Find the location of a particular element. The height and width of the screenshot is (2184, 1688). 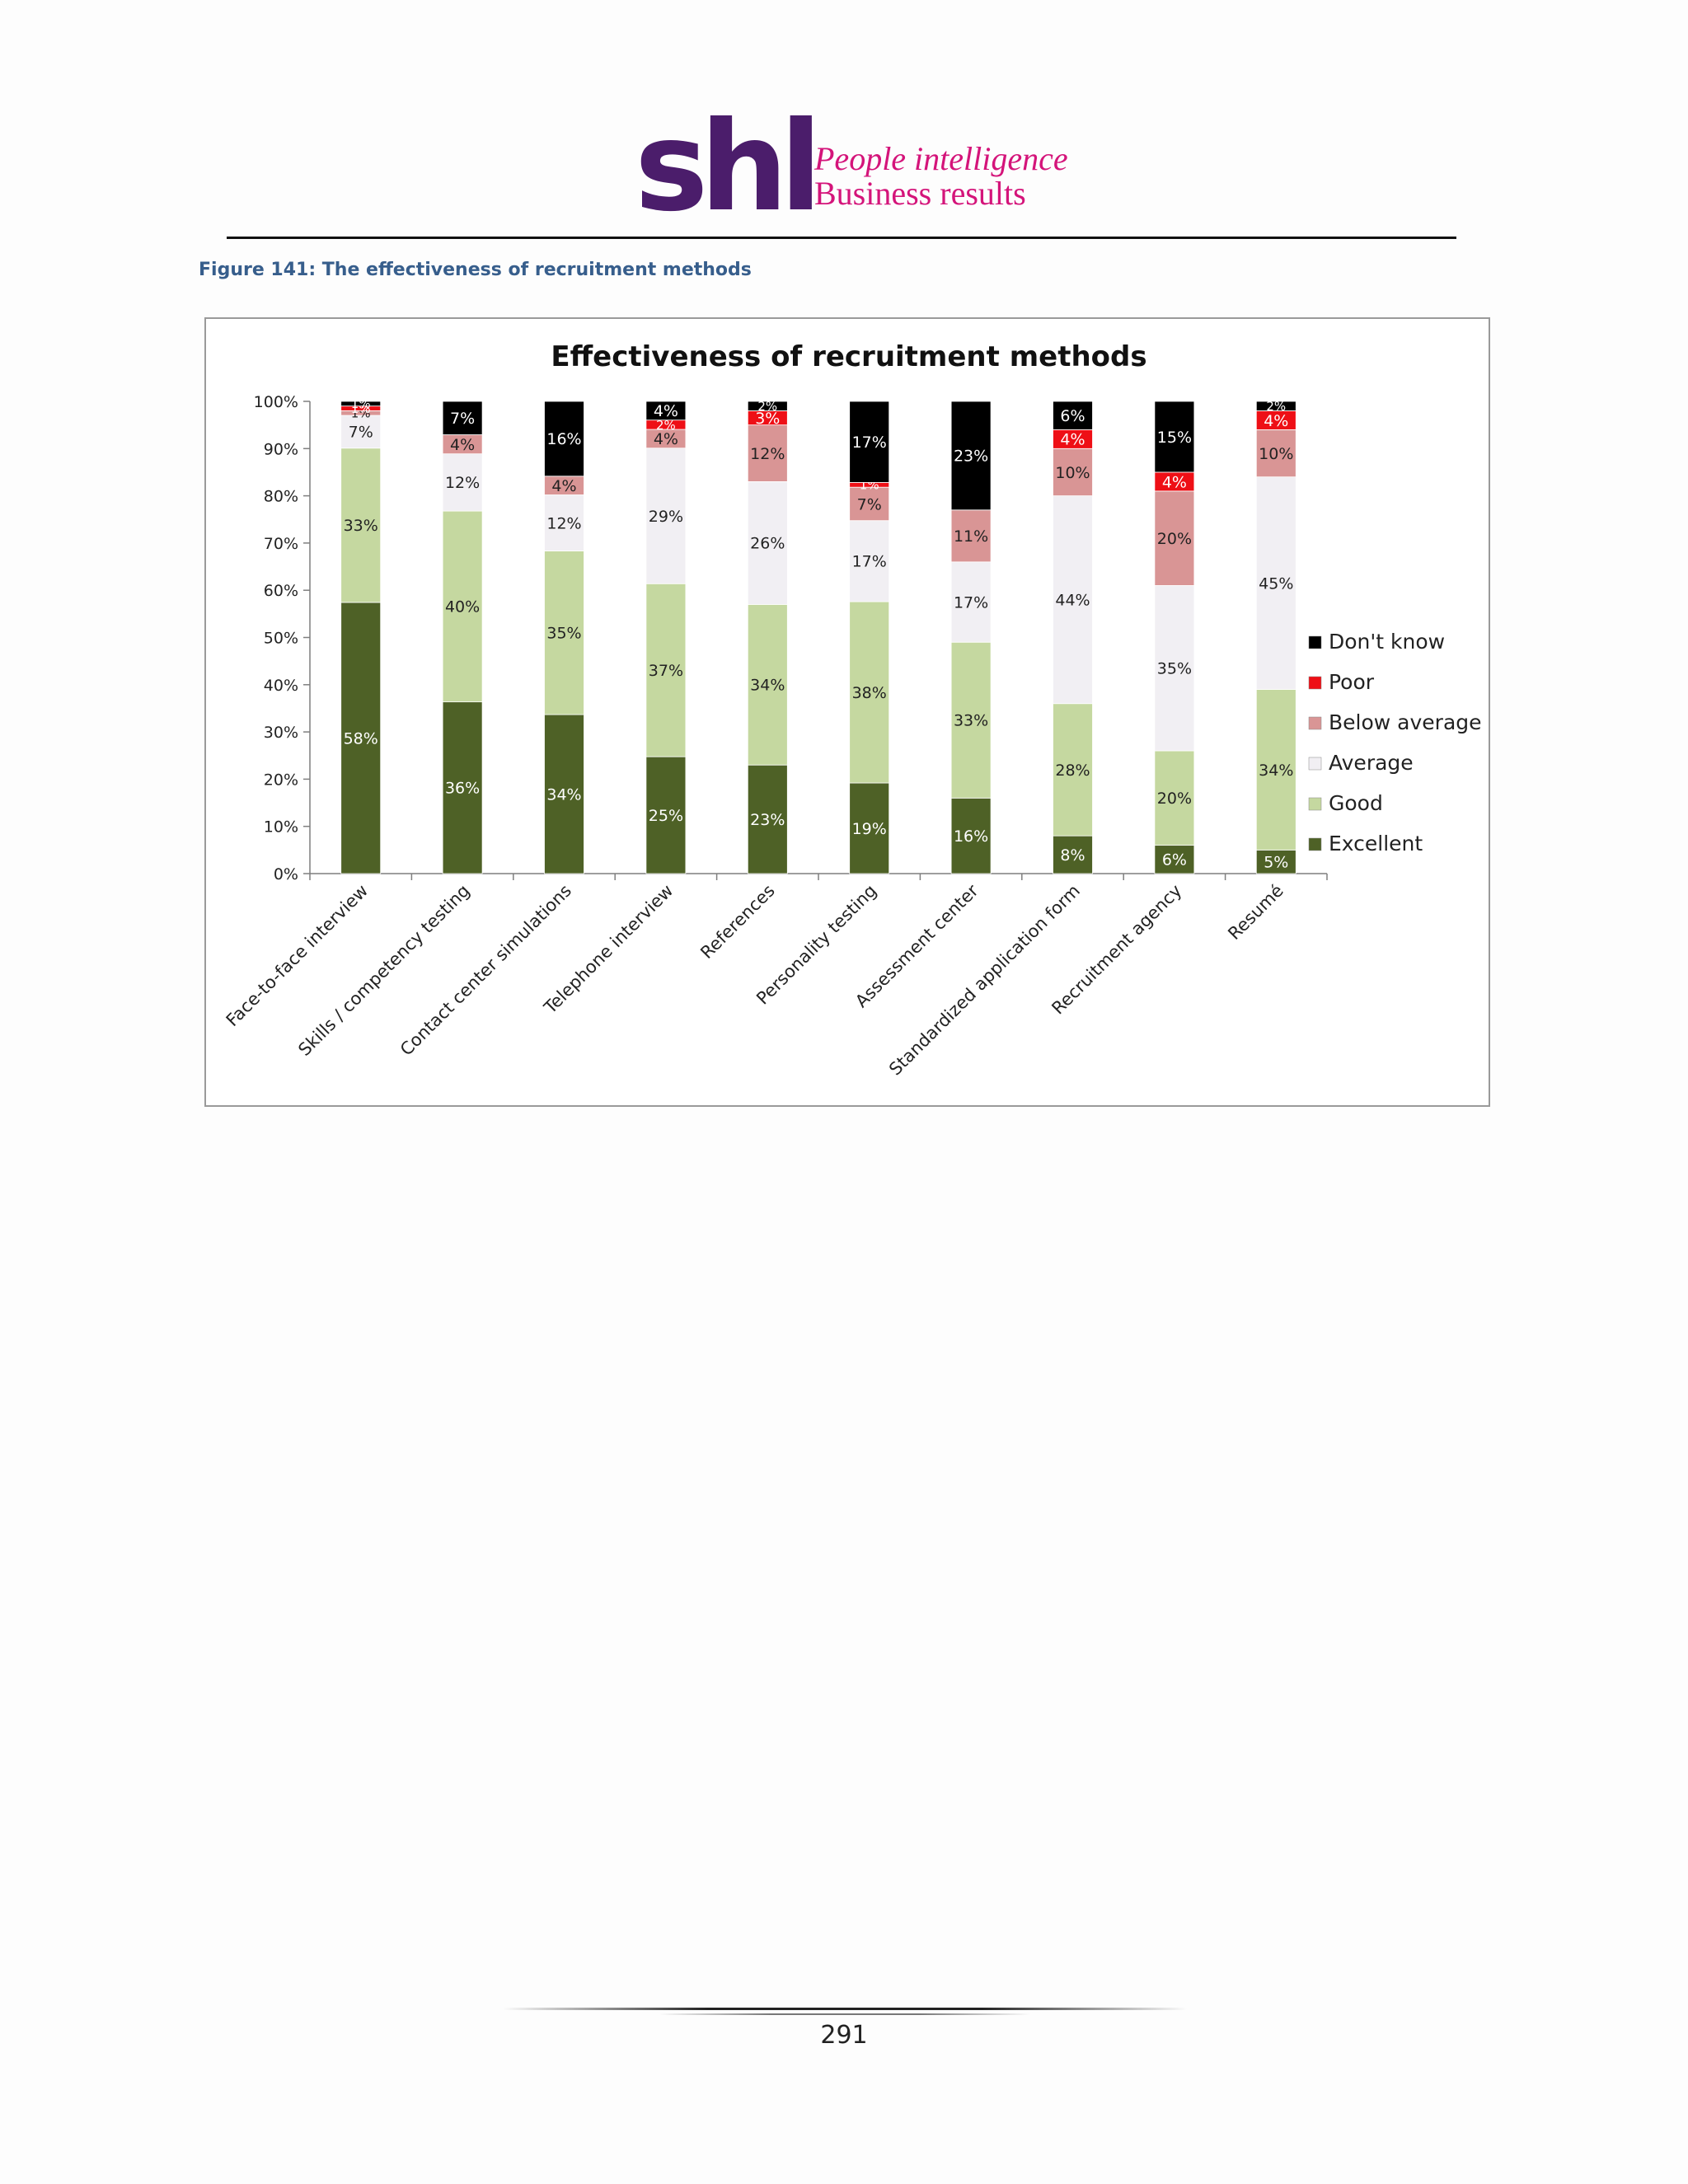

page-number: 291 is located at coordinates (844, 2035).